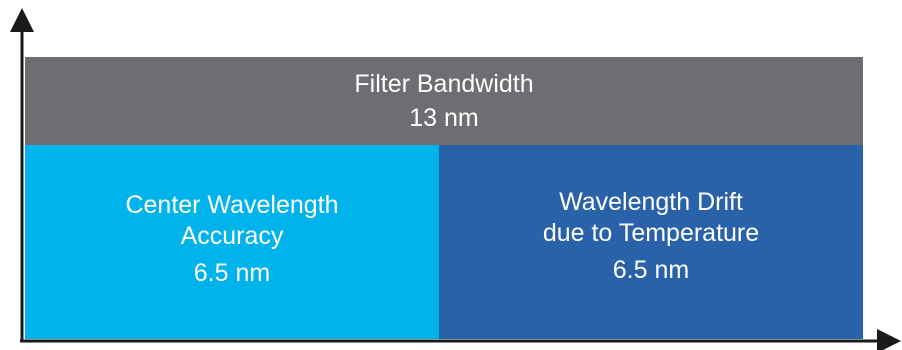 The height and width of the screenshot is (350, 902). I want to click on wavelength-drift-value: 6.5 nm, so click(651, 269).